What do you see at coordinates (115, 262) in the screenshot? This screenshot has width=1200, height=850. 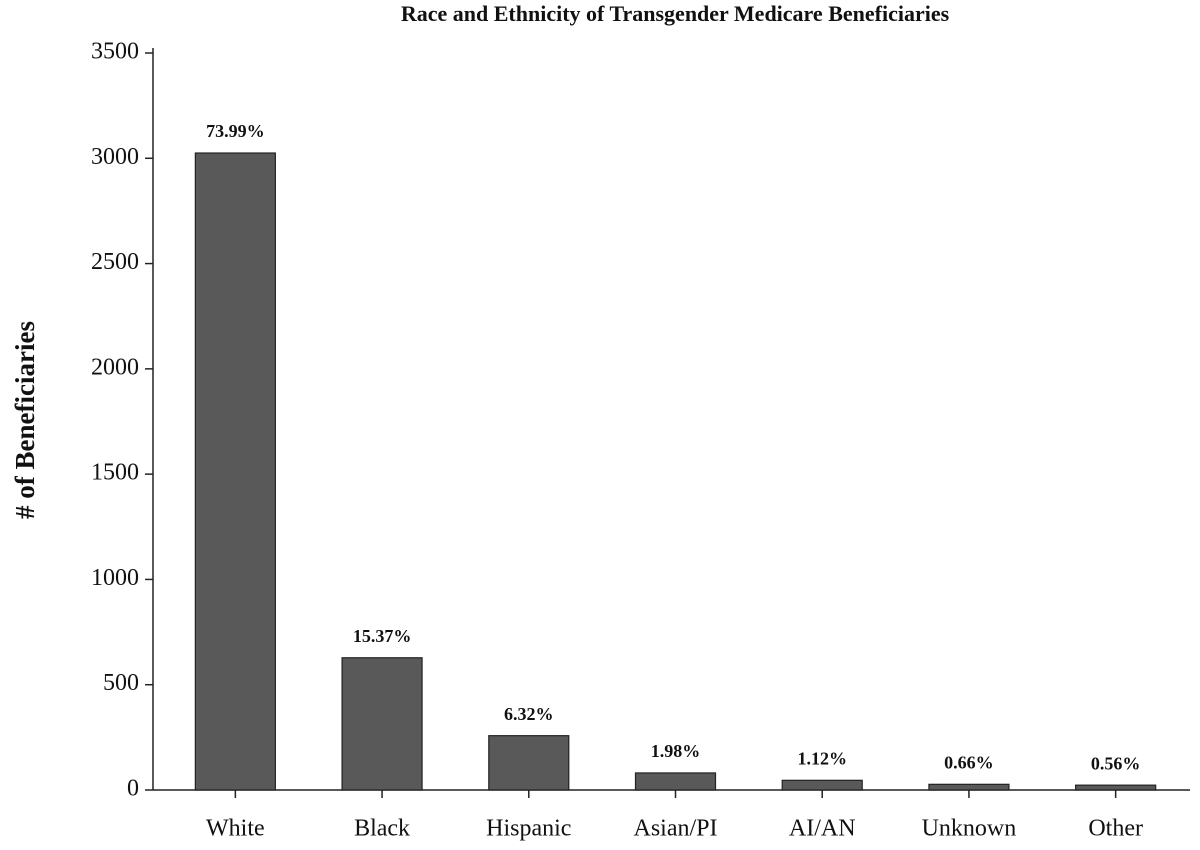 I see `y-tick-label: 2500` at bounding box center [115, 262].